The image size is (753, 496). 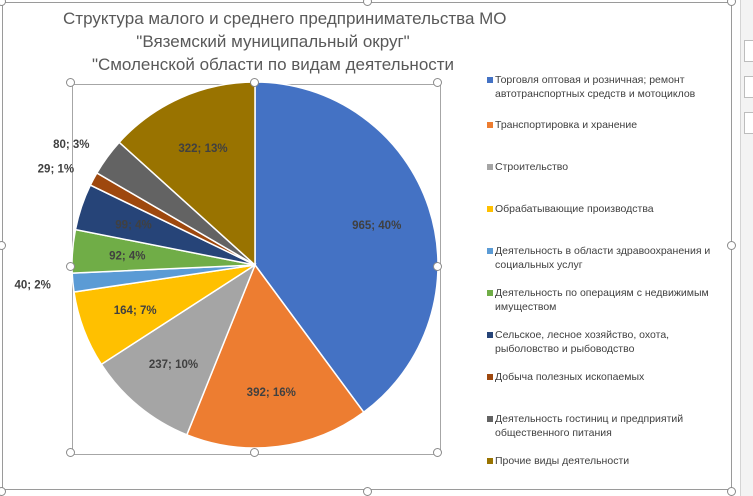 I want to click on chart-area-resize-handle-ml, so click(x=3, y=245).